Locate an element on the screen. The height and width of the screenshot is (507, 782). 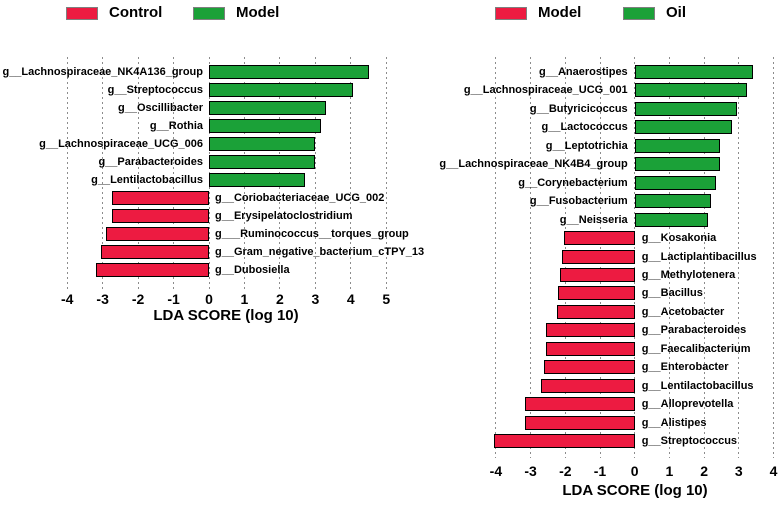
legend-item-model-right: Model is located at coordinates (538, 13).